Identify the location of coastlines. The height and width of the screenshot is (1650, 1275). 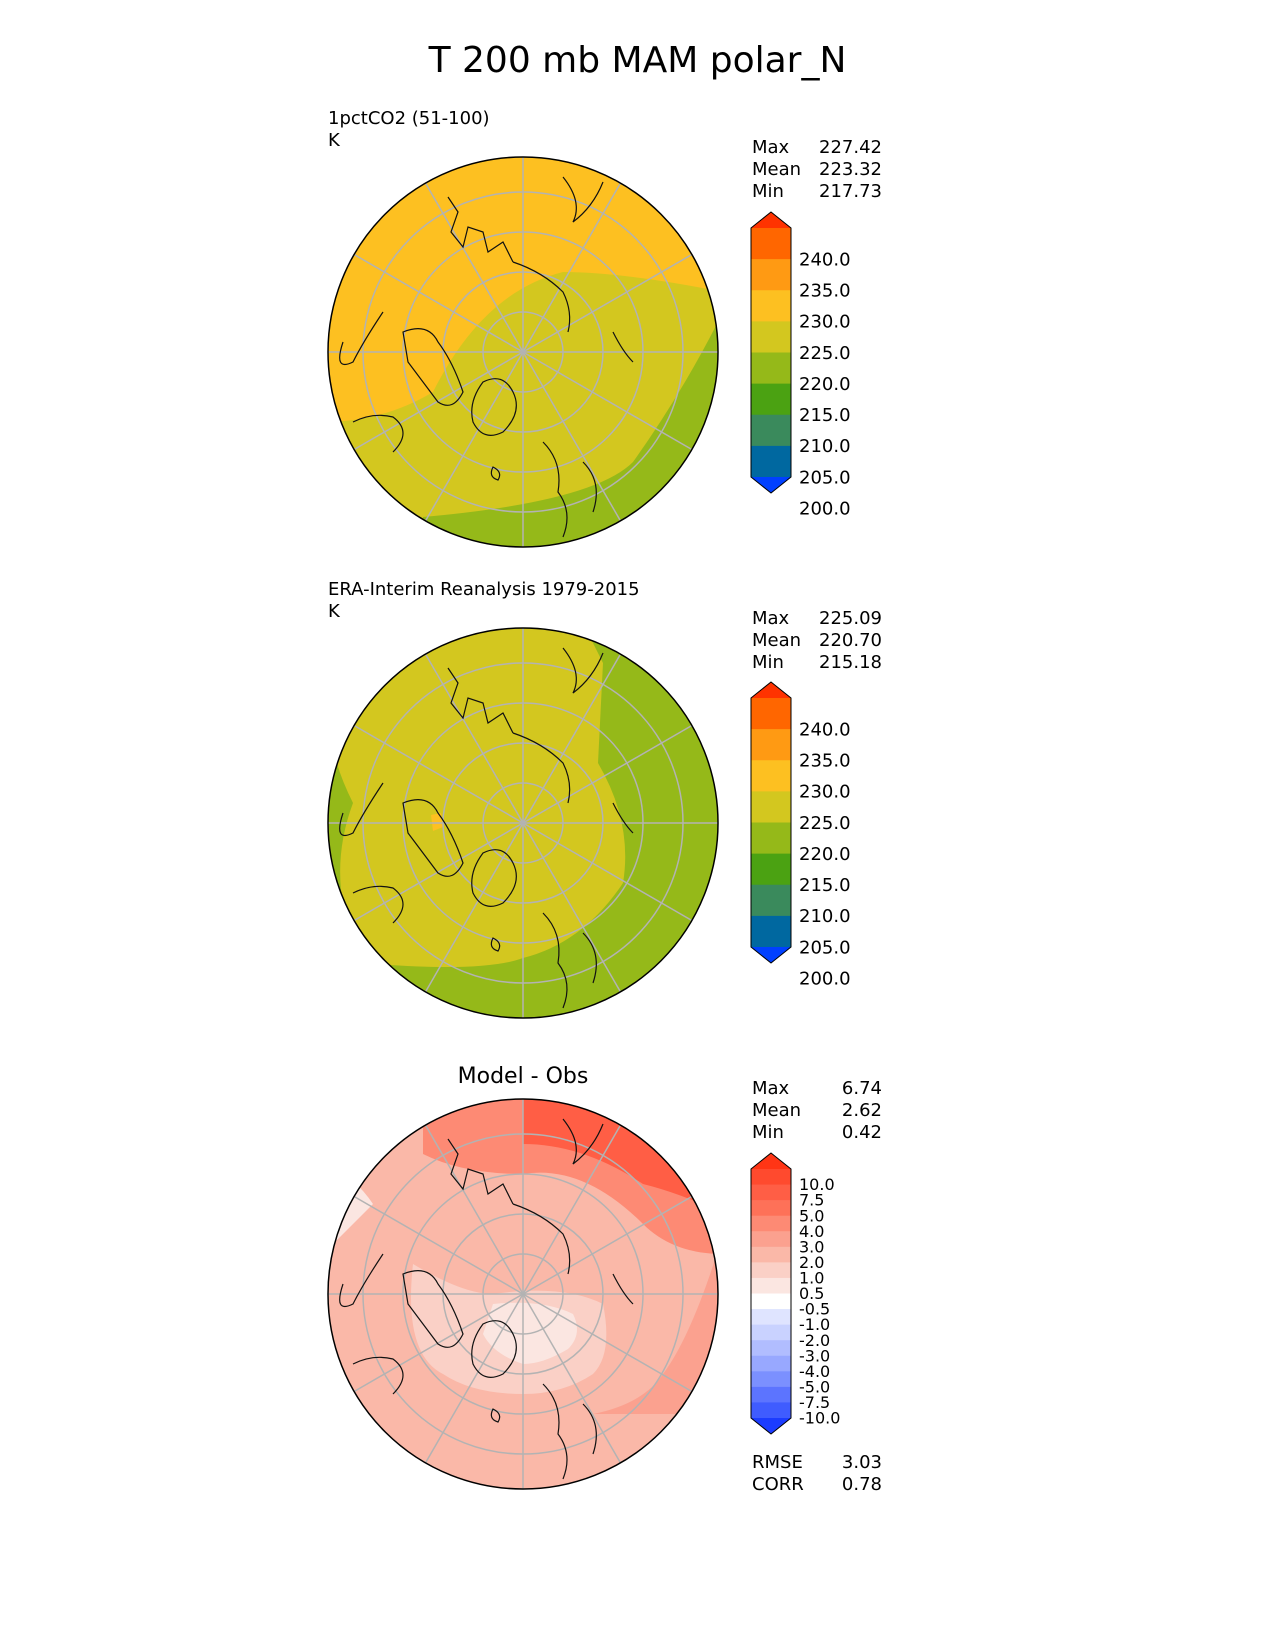
(486, 1299).